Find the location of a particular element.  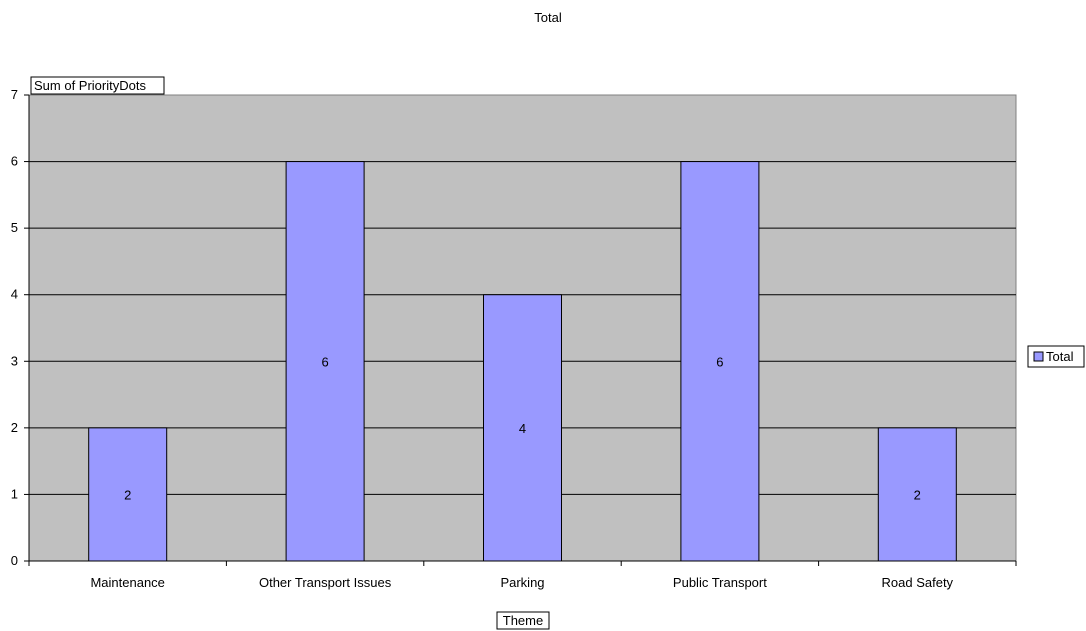

legend-label: Total is located at coordinates (1060, 356).